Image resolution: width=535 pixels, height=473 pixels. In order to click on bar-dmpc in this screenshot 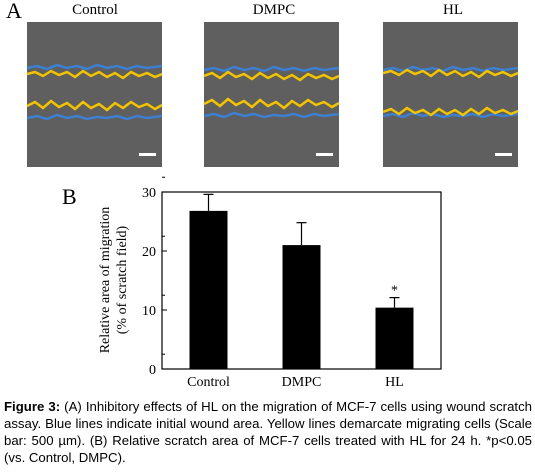, I will do `click(301, 307)`.